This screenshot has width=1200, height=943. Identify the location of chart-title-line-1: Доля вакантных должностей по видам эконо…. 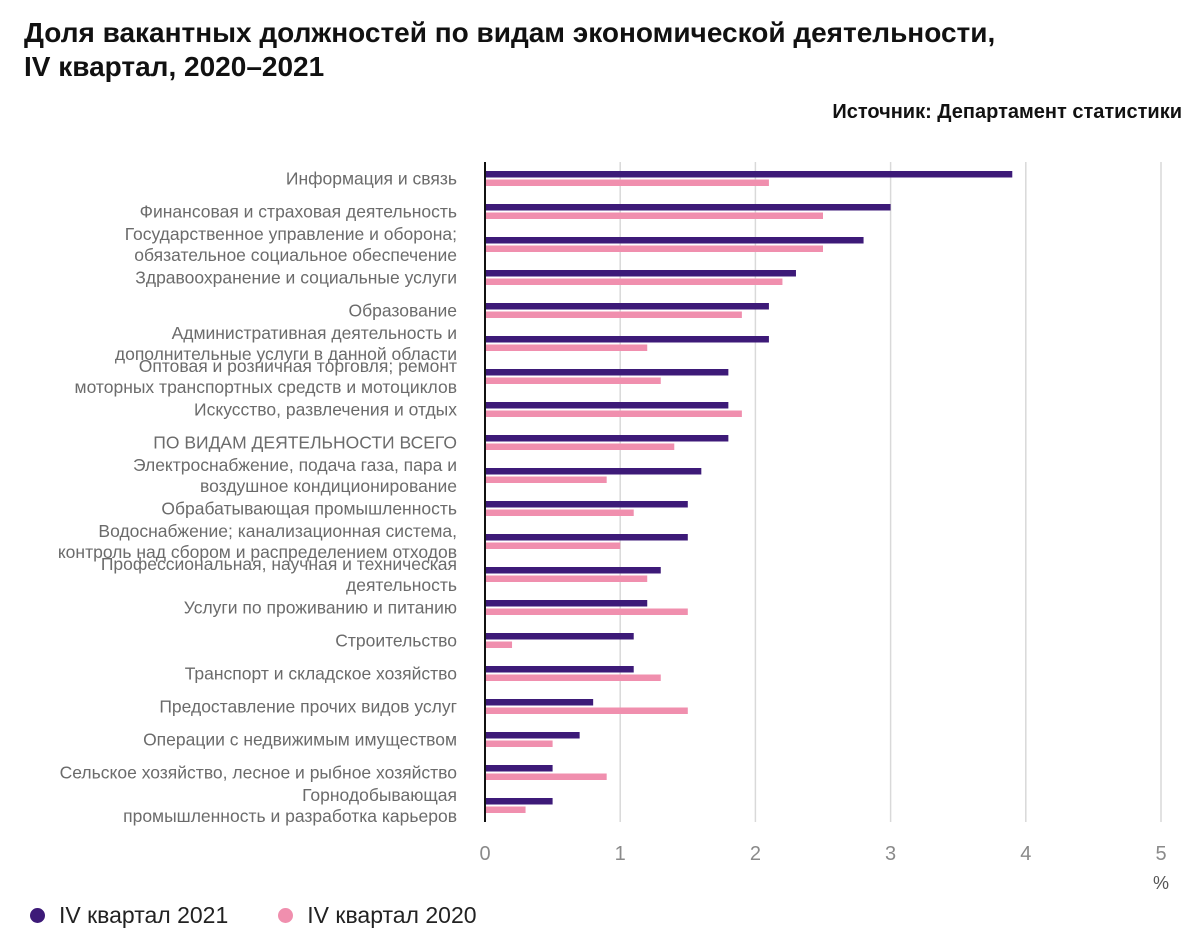
(510, 32).